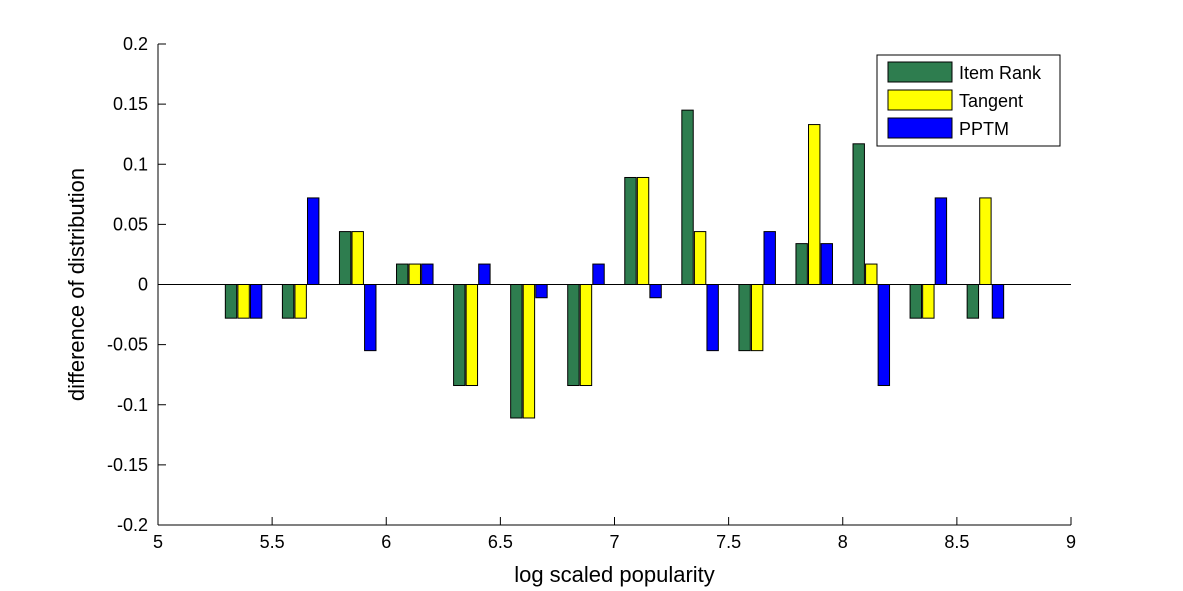 The width and height of the screenshot is (1183, 591). Describe the element at coordinates (272, 542) in the screenshot. I see `x-tick-label: 5.5` at that location.